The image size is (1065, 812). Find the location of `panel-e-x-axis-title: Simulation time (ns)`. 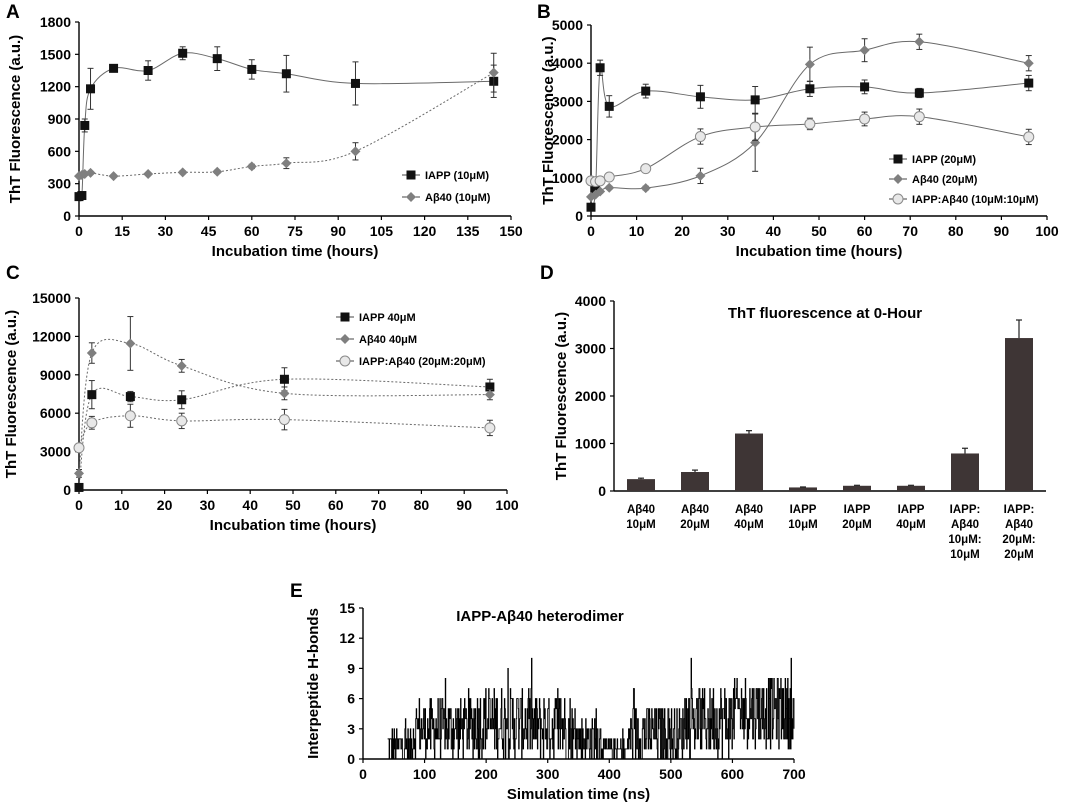

panel-e-x-axis-title: Simulation time (ns) is located at coordinates (578, 794).